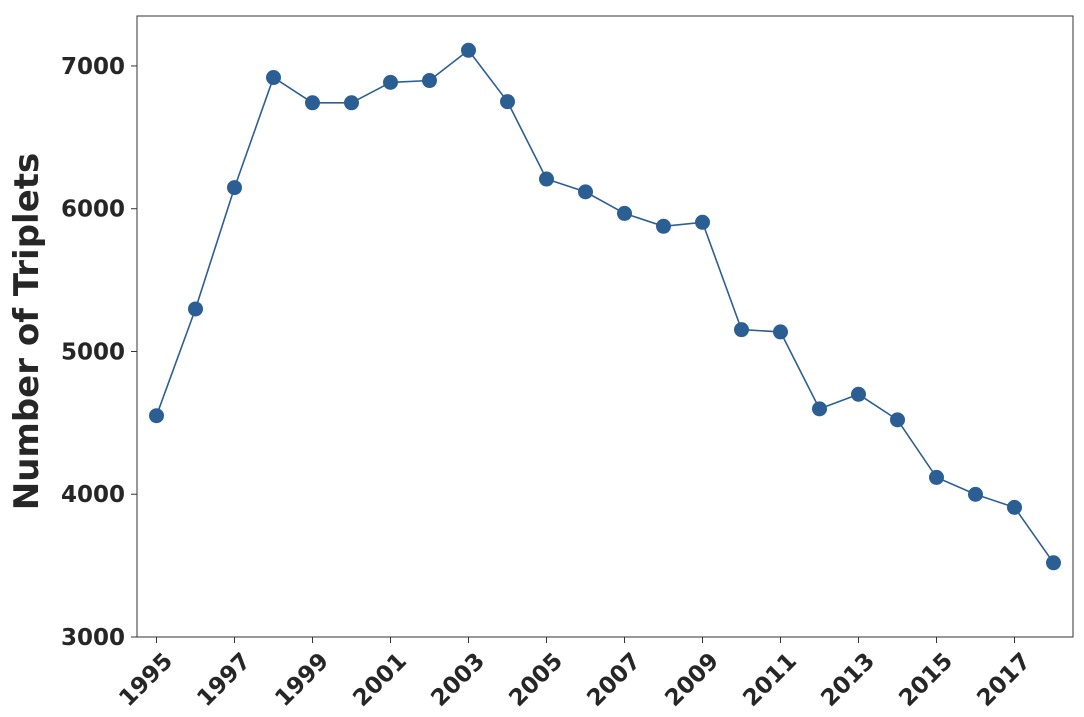 The image size is (1084, 717). I want to click on y-axis: 3000 4000 5000 6000 7000, so click(99, 352).